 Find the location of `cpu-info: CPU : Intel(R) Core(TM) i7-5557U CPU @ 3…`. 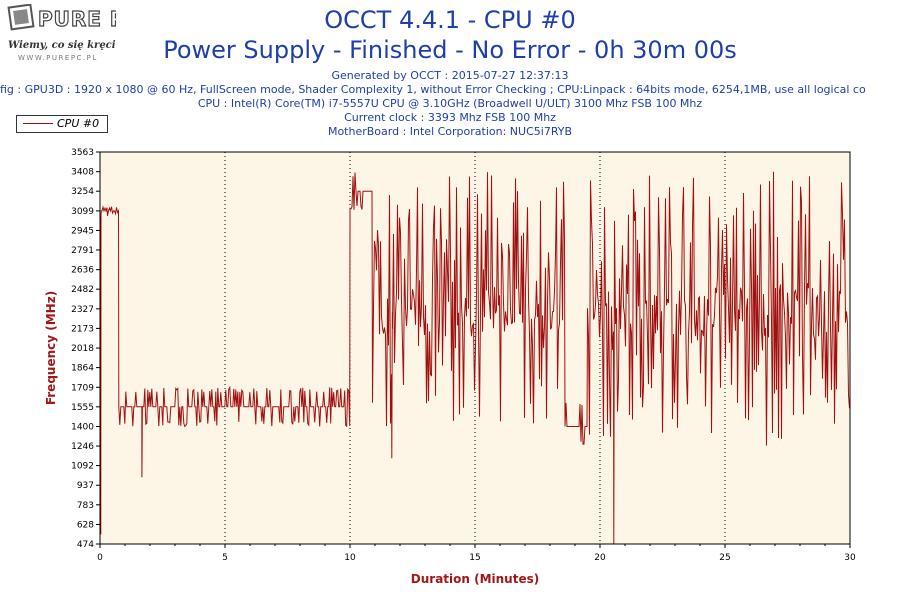

cpu-info: CPU : Intel(R) Core(TM) i7-5557U CPU @ 3… is located at coordinates (450, 103).